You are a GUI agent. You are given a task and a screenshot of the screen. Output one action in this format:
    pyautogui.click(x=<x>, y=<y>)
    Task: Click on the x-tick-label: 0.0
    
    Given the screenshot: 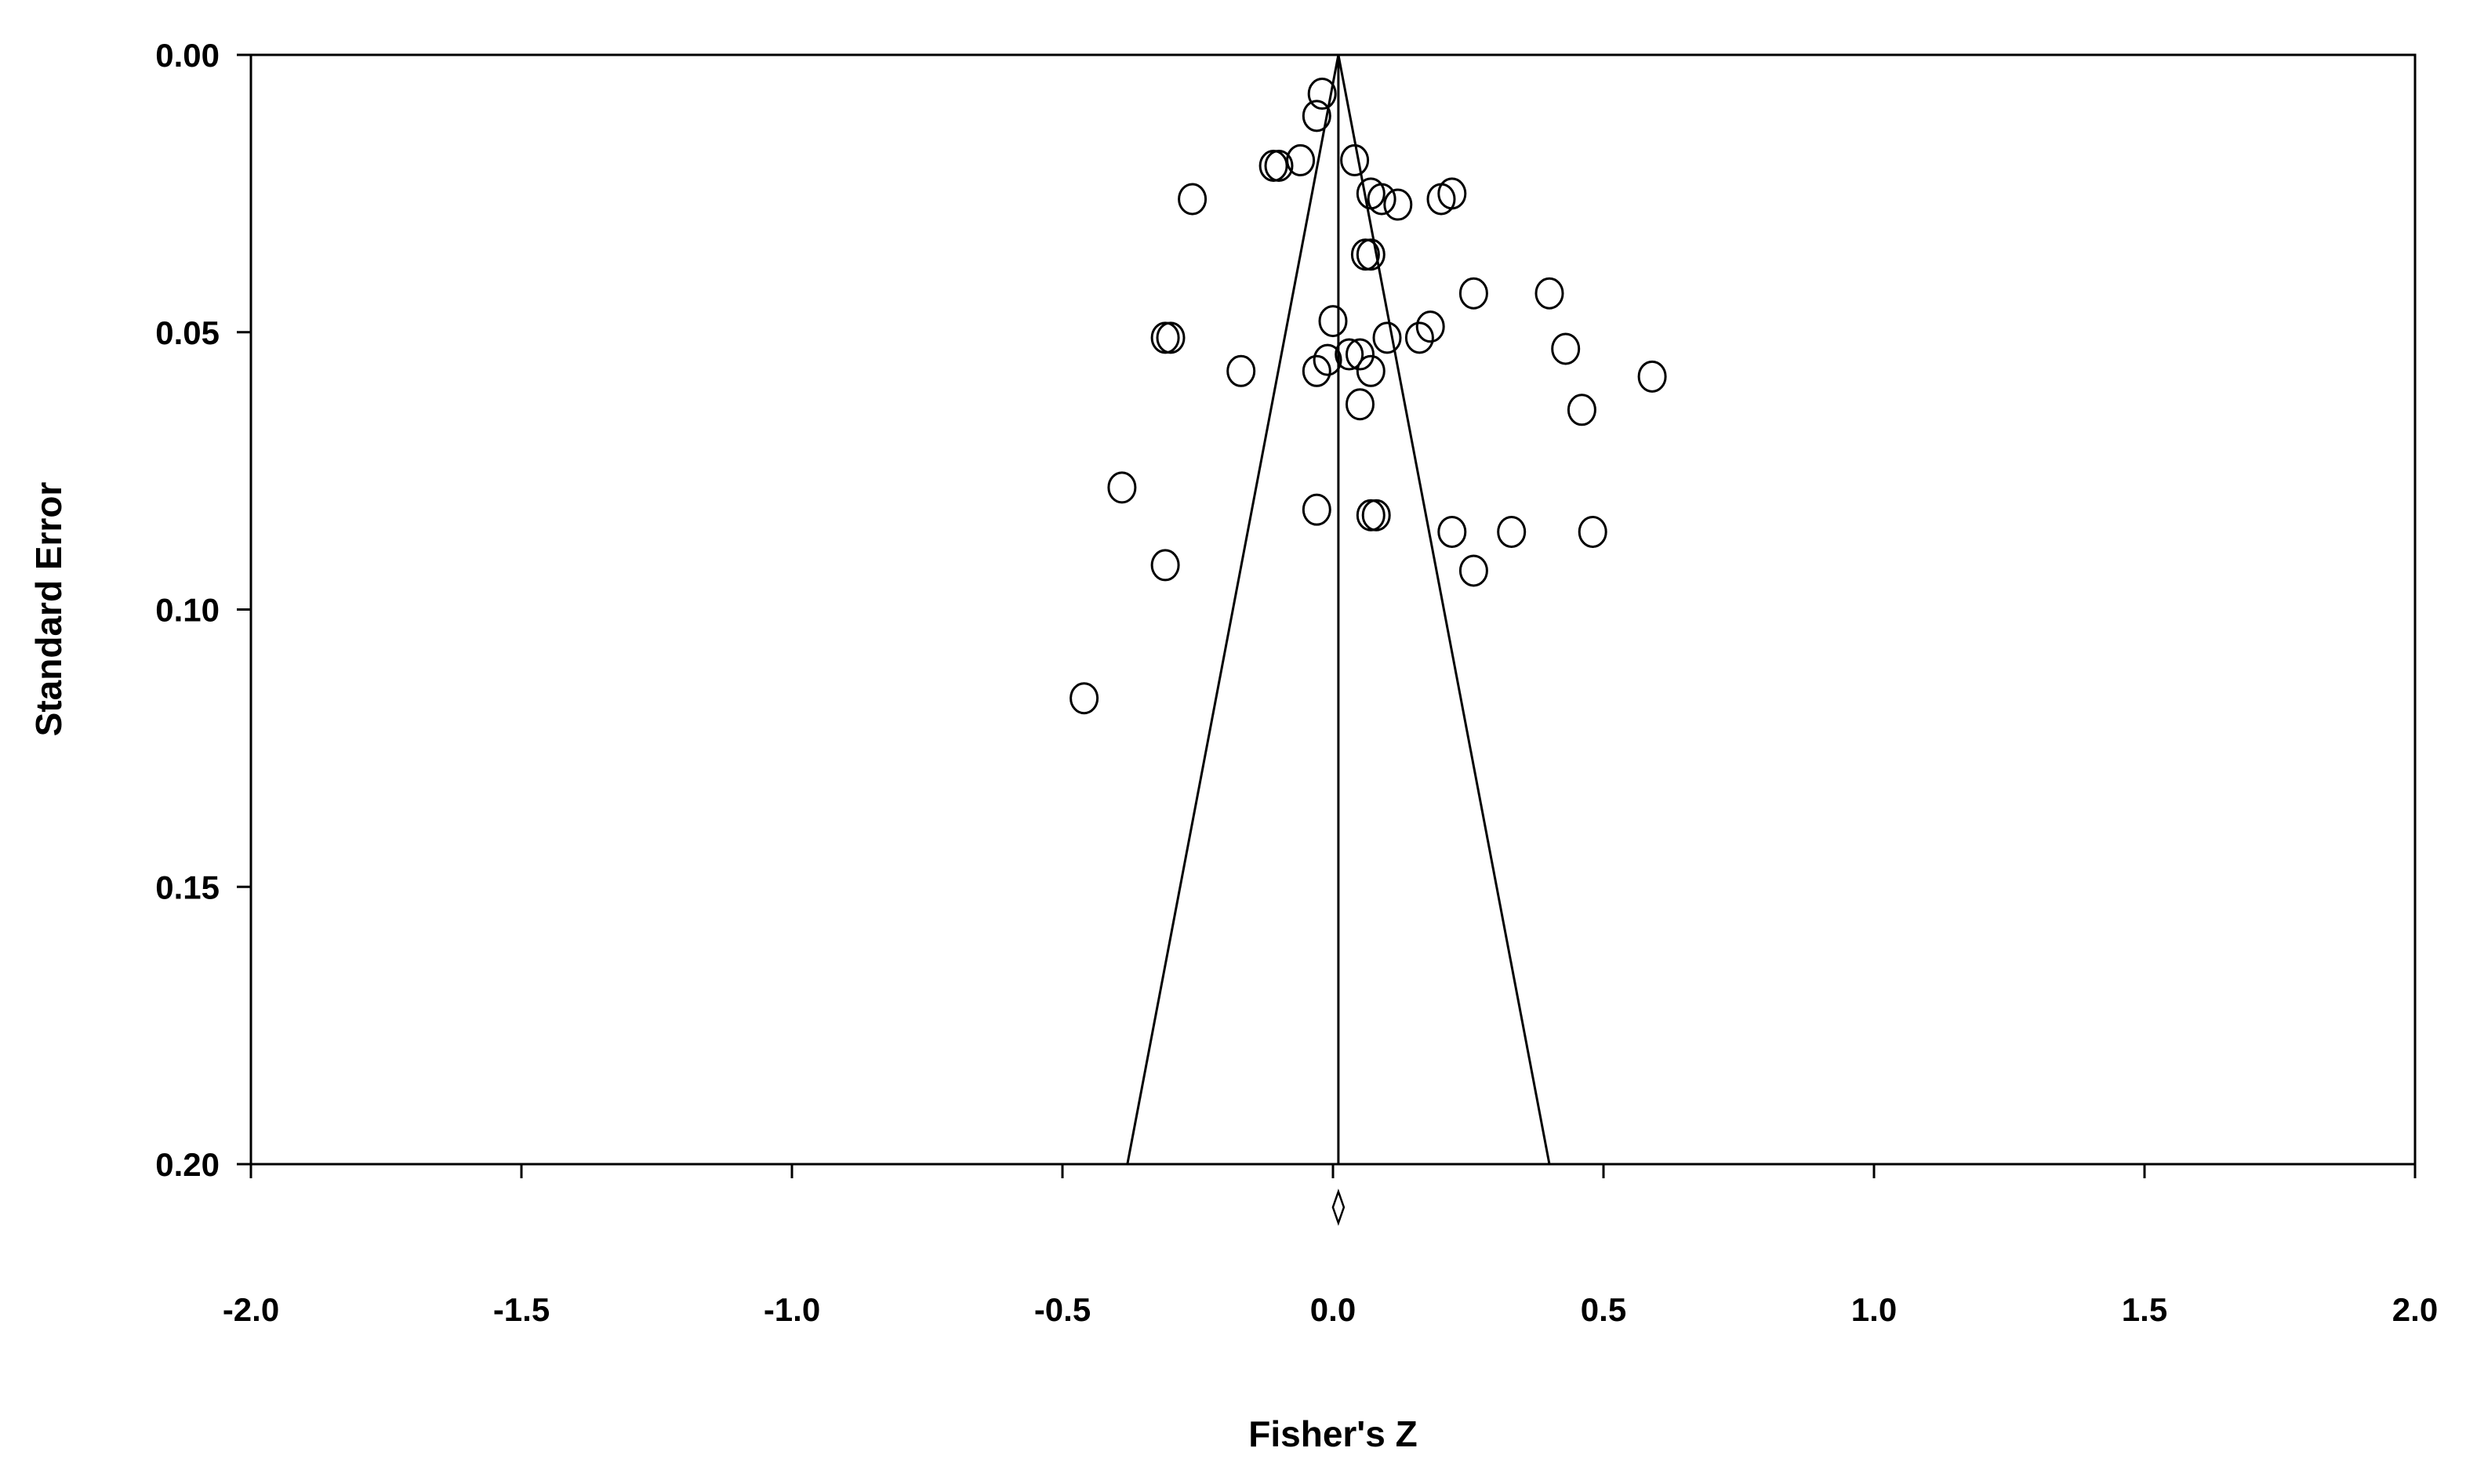 What is the action you would take?
    pyautogui.click(x=1333, y=1309)
    